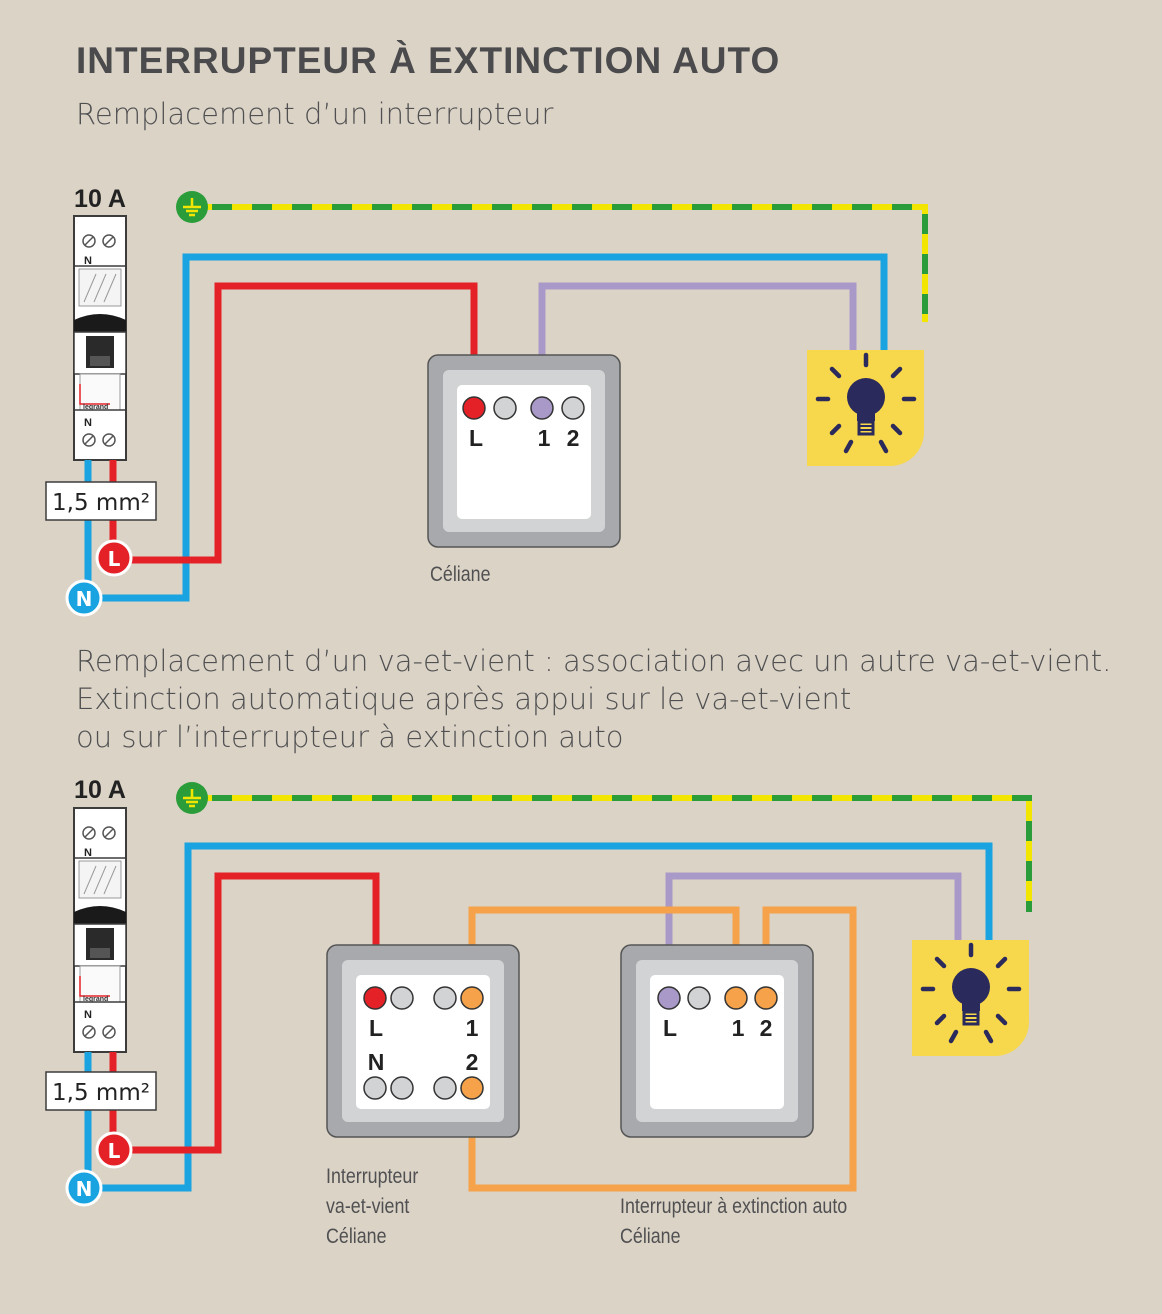 This screenshot has width=1162, height=1314. I want to click on vv-switch: L 1 N 2, so click(423, 1041).